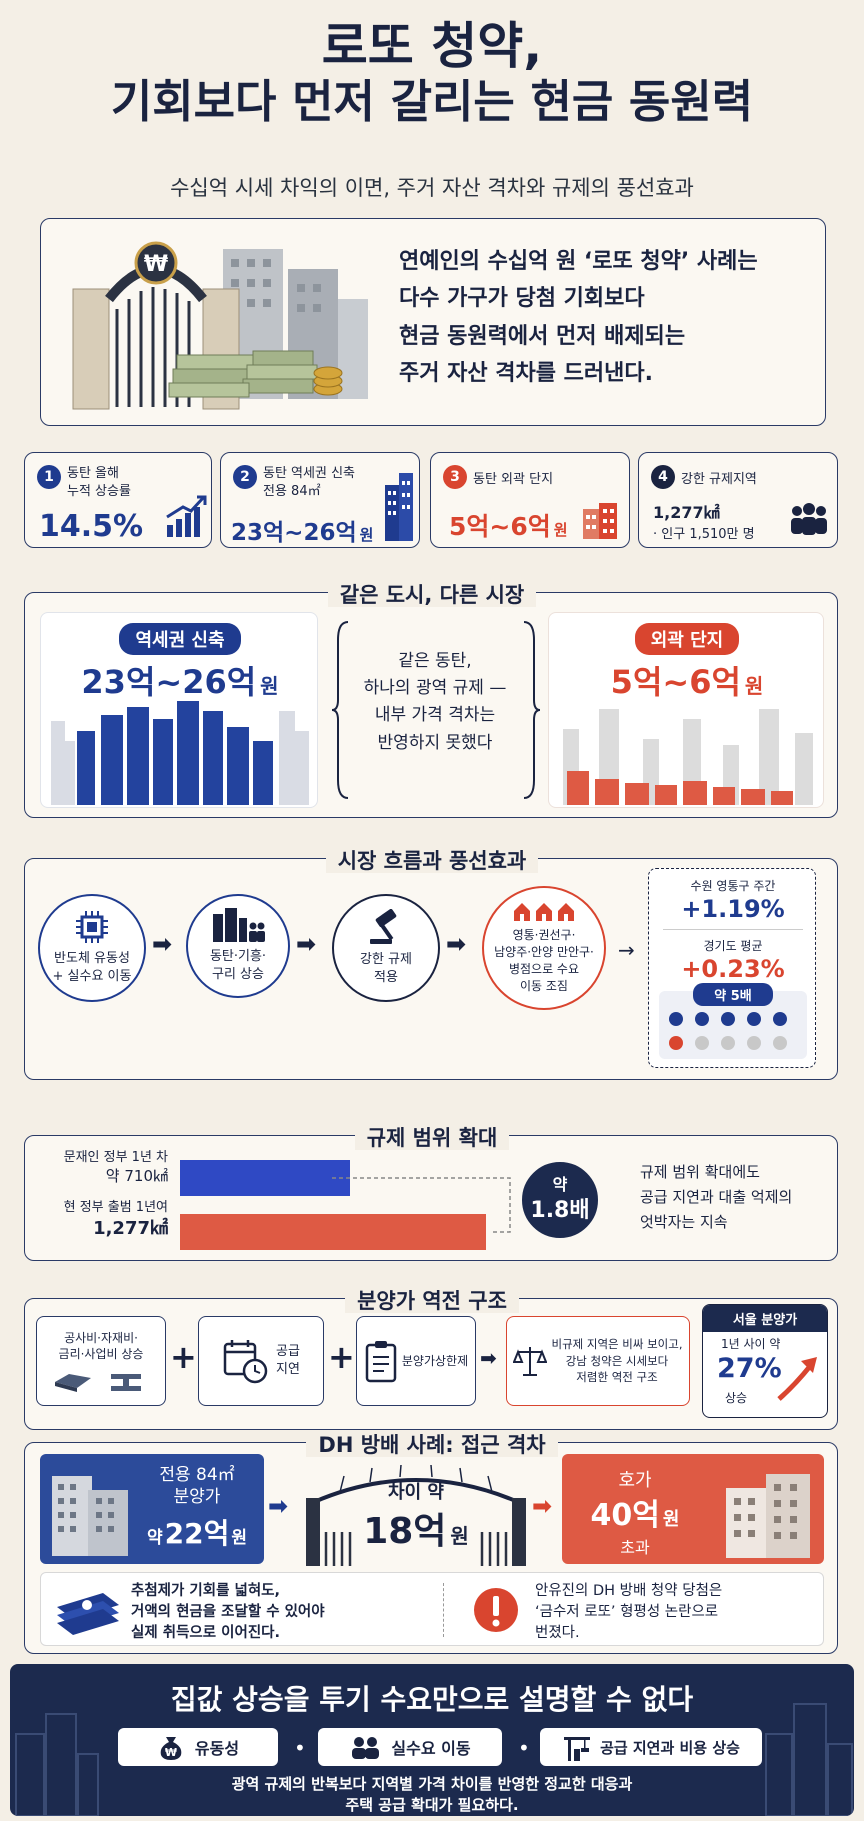  What do you see at coordinates (455, 477) in the screenshot?
I see `stat-number: 3` at bounding box center [455, 477].